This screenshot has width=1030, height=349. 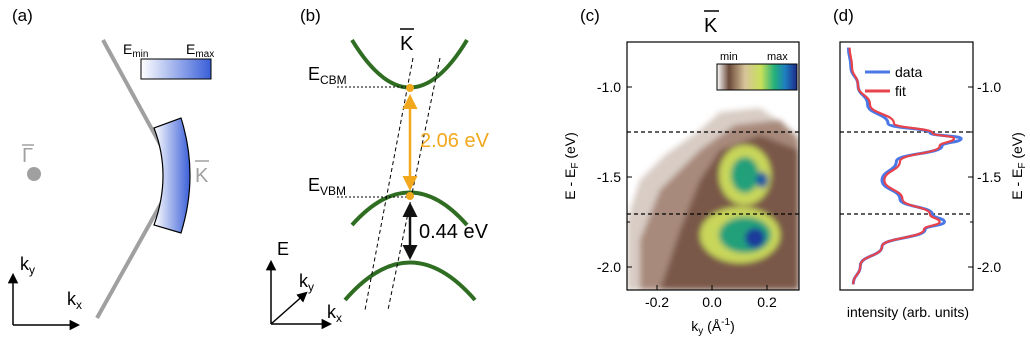 I want to click on gap-value: 2.06 eV, so click(x=455, y=141).